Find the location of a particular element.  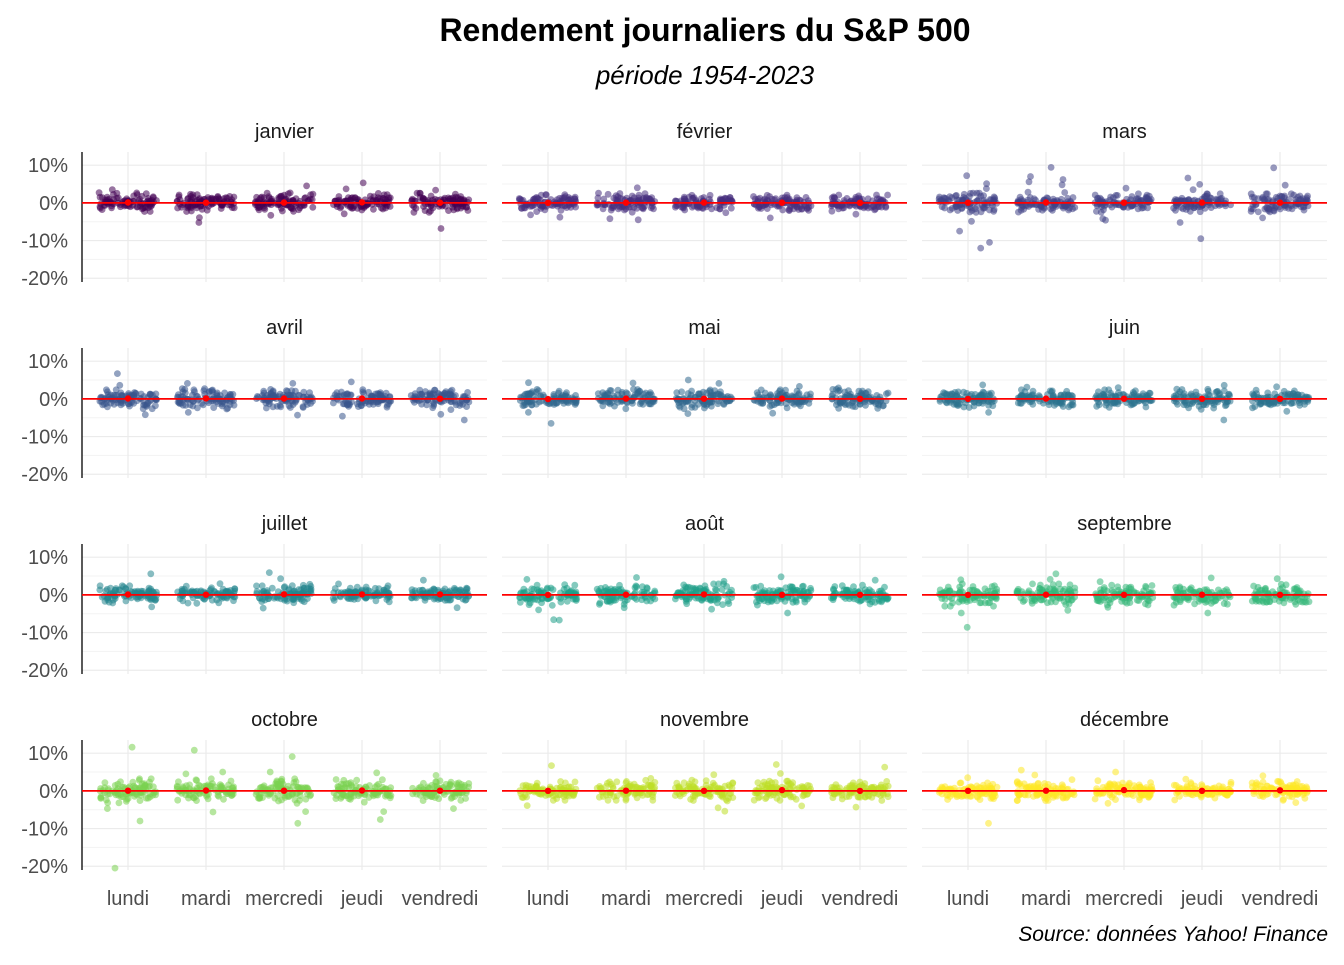

panel-février: février is located at coordinates (704, 201).